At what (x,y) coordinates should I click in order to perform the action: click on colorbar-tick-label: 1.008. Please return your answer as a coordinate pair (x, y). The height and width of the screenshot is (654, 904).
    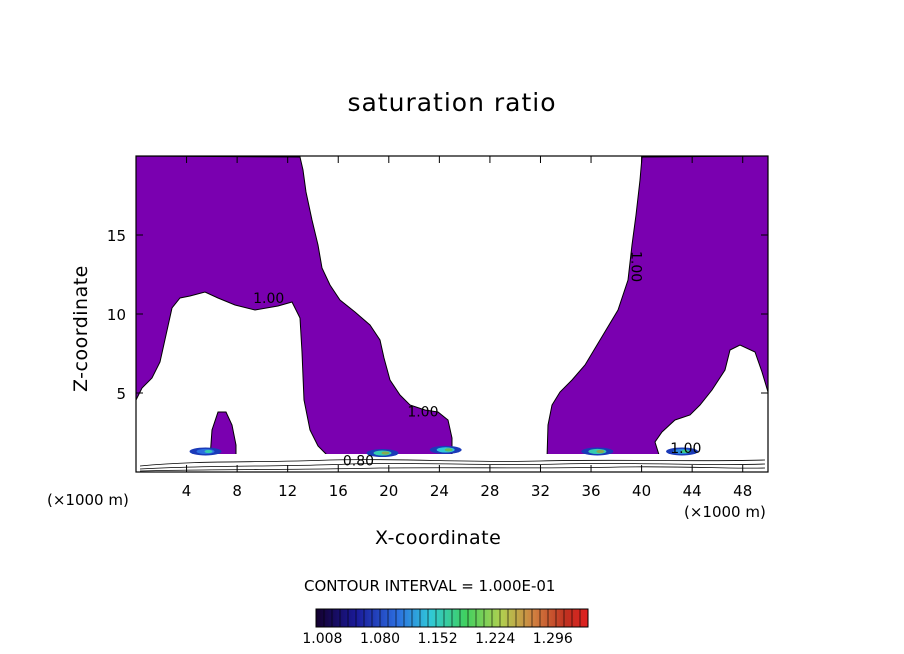
    Looking at the image, I should click on (322, 639).